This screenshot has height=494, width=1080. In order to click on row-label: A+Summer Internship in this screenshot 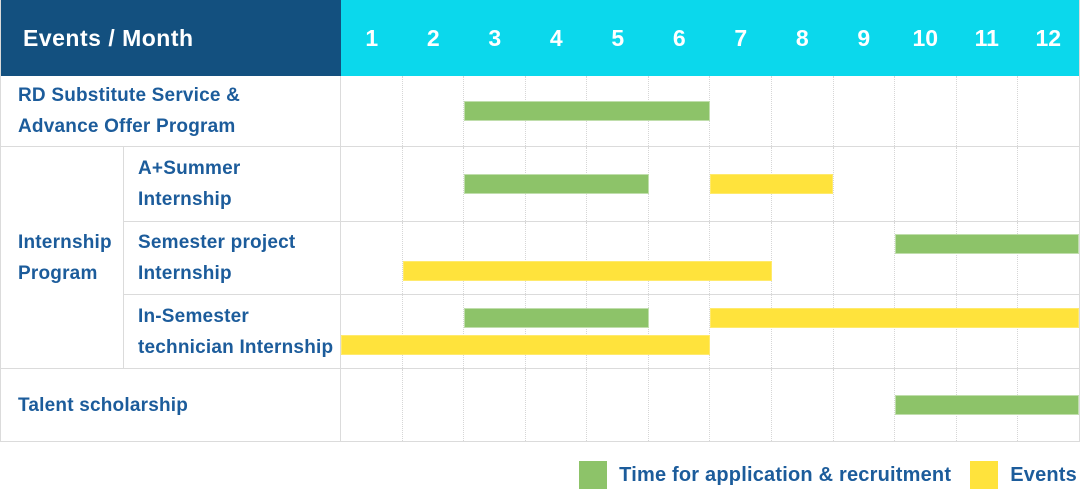, I will do `click(232, 184)`.